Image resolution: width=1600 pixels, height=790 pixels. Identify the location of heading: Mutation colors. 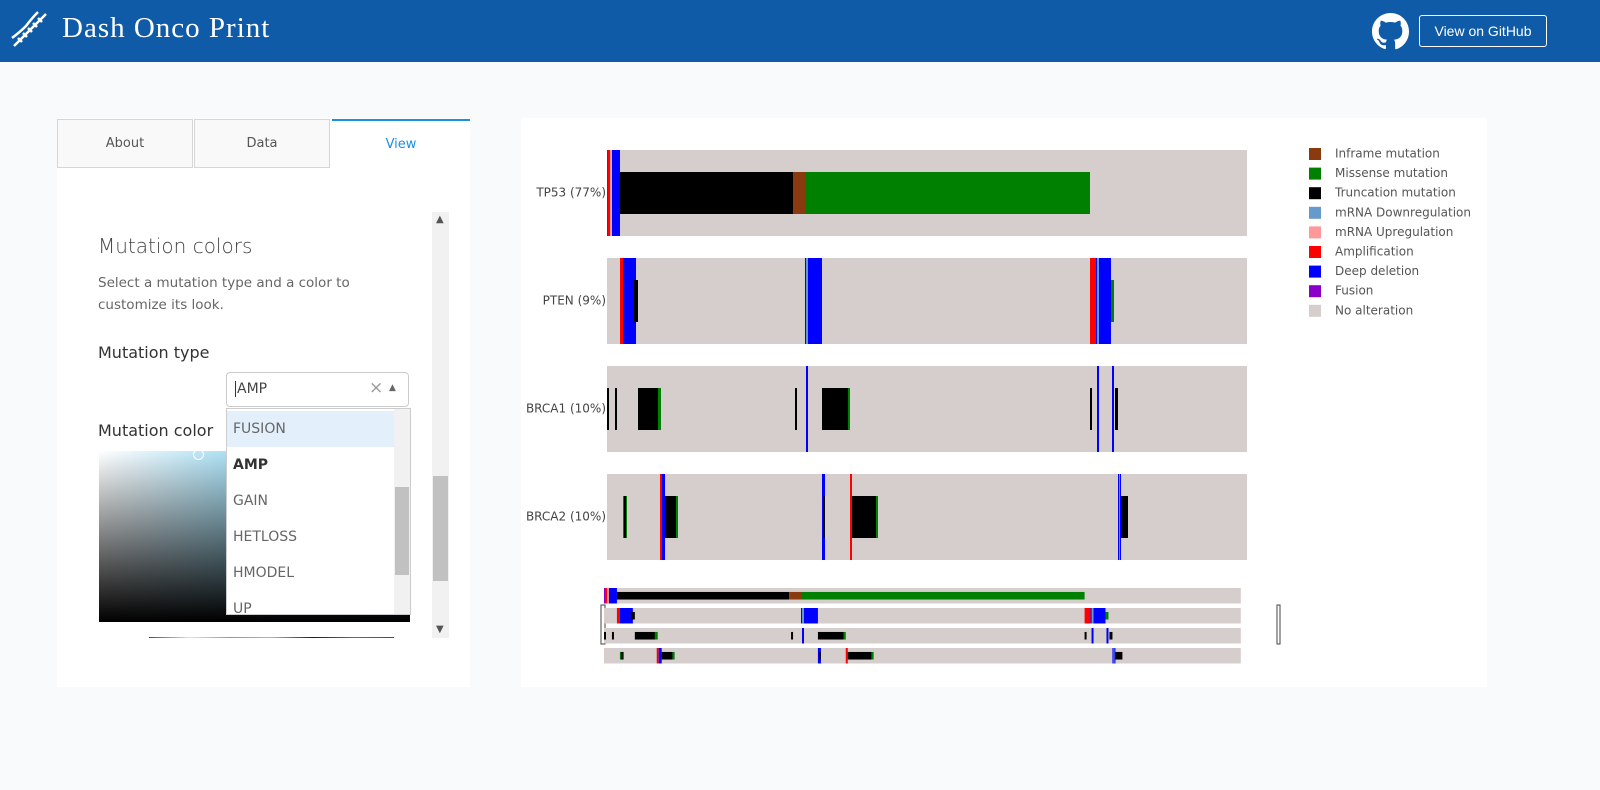
(175, 246).